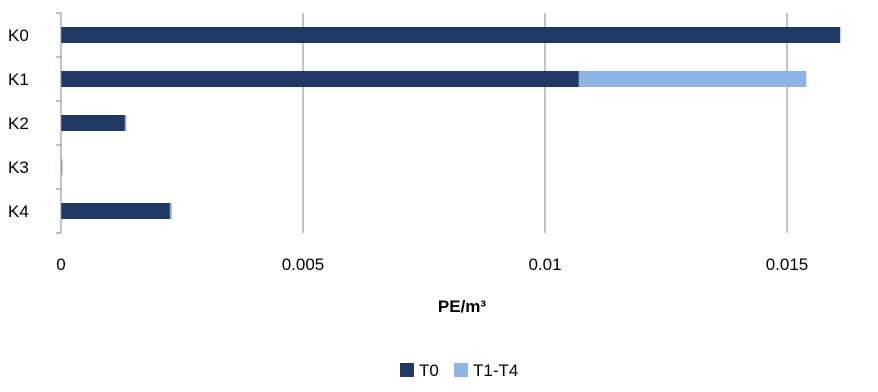 The height and width of the screenshot is (392, 878). What do you see at coordinates (495, 370) in the screenshot?
I see `legend-label: T1-T4` at bounding box center [495, 370].